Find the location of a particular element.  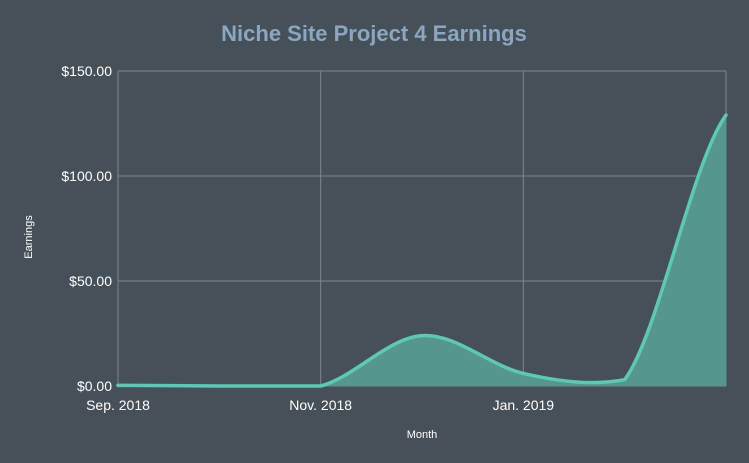

y-axis-label: Earnings is located at coordinates (29, 237).